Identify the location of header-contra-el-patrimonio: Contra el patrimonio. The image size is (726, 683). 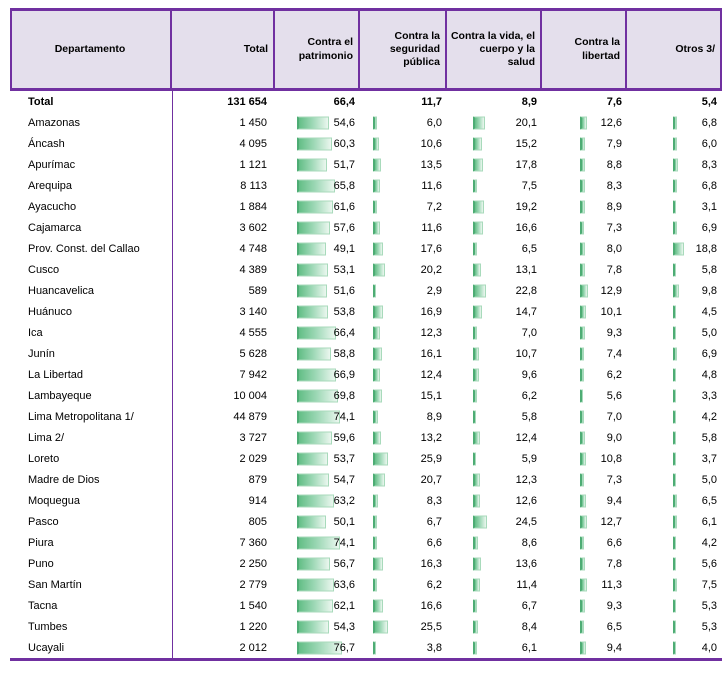
(317, 49).